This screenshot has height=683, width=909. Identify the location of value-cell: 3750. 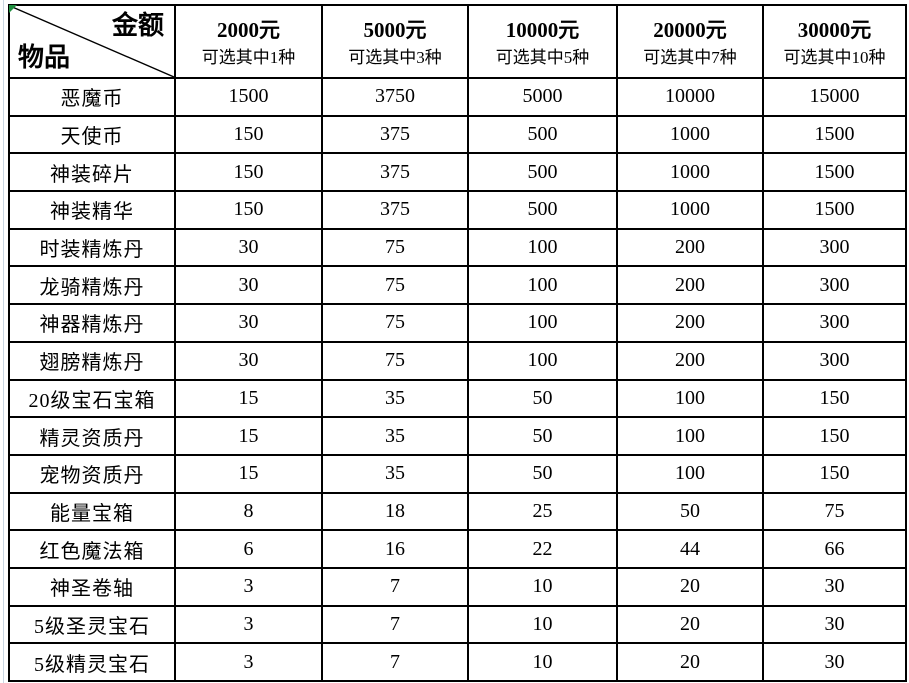
(395, 97).